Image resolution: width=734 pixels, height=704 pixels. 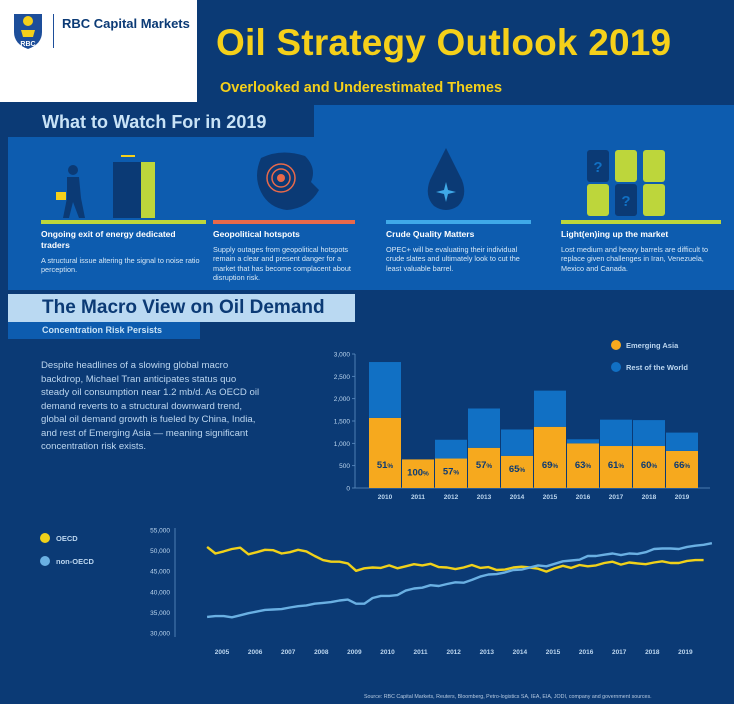 I want to click on bar-data-label: 100%, so click(x=418, y=472).